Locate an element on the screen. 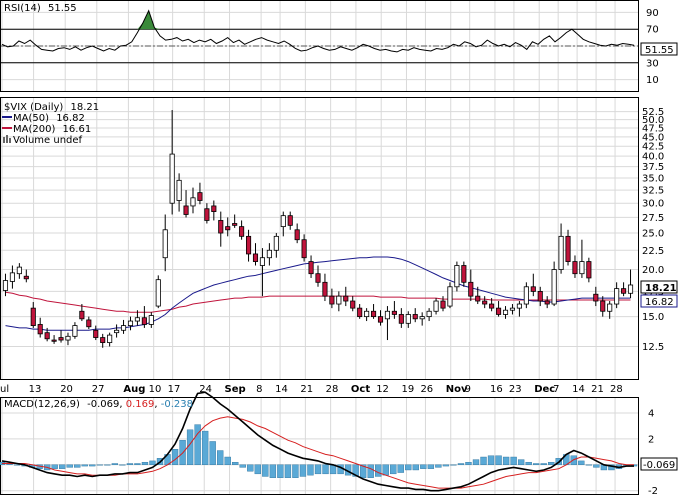 This screenshot has width=678, height=500. price-tick-label: 52.5 is located at coordinates (653, 112).